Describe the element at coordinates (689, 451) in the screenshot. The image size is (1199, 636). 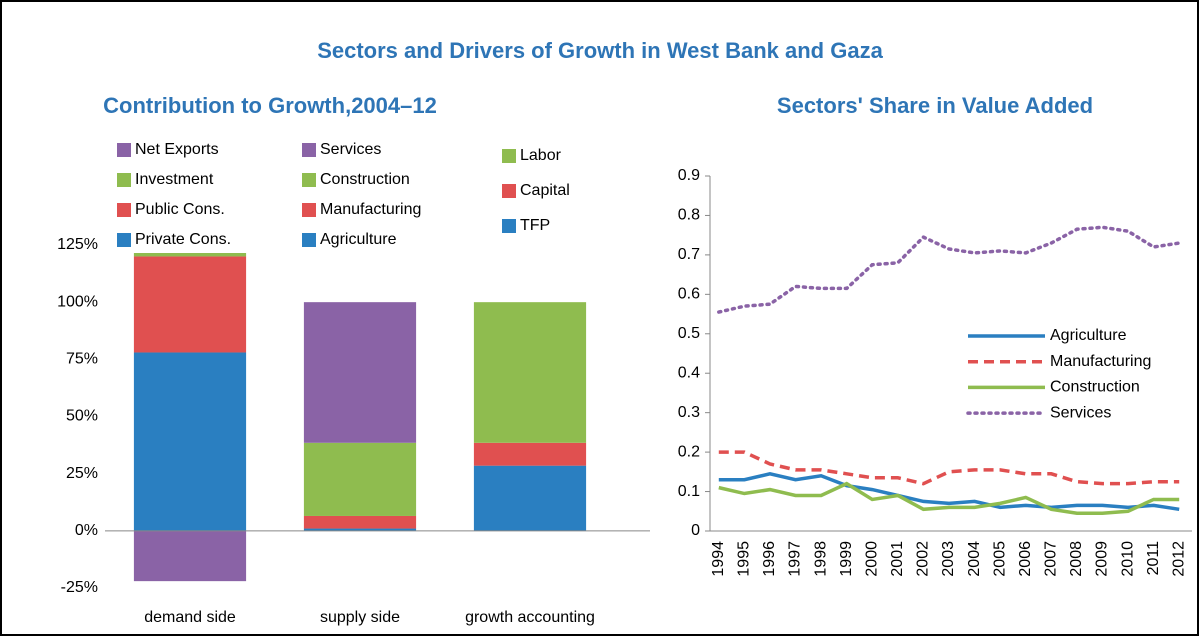
I see `y-tick-label: 0.2` at that location.